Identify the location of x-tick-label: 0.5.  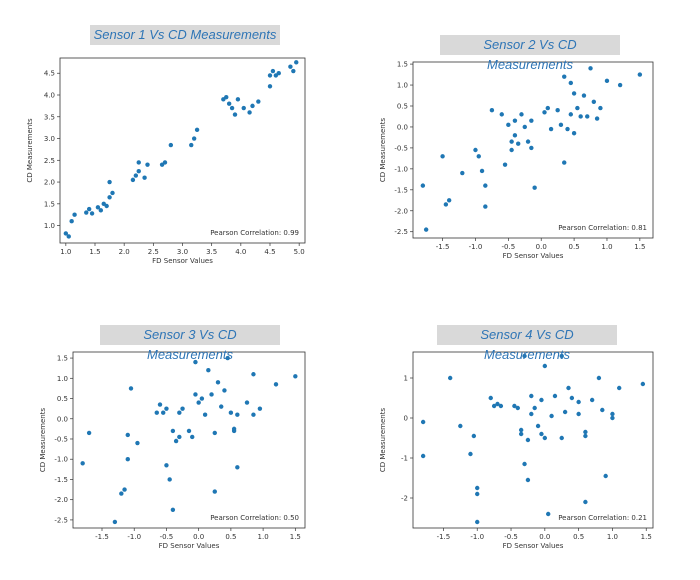
(578, 537).